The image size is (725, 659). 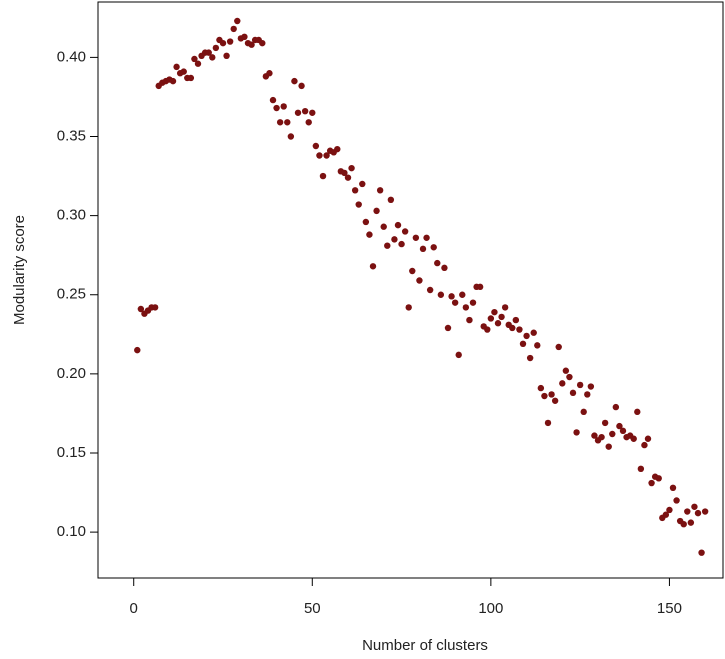 What do you see at coordinates (19, 270) in the screenshot?
I see `y-axis-label: Modularity score` at bounding box center [19, 270].